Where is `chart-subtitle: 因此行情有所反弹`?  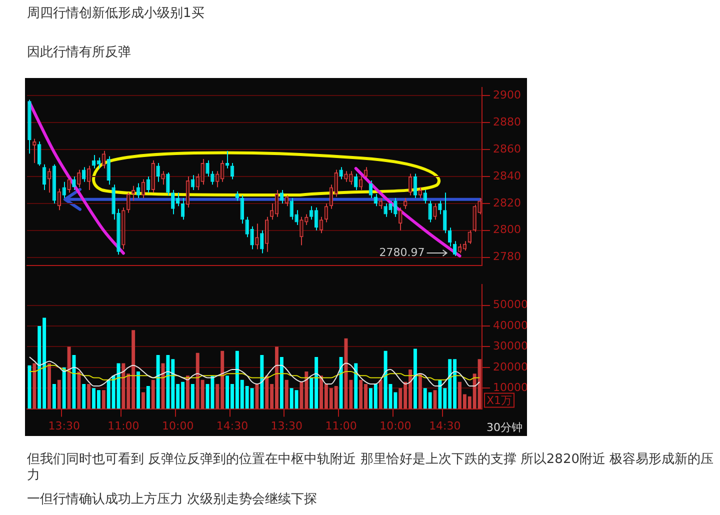
chart-subtitle: 因此行情有所反弹 is located at coordinates (79, 52).